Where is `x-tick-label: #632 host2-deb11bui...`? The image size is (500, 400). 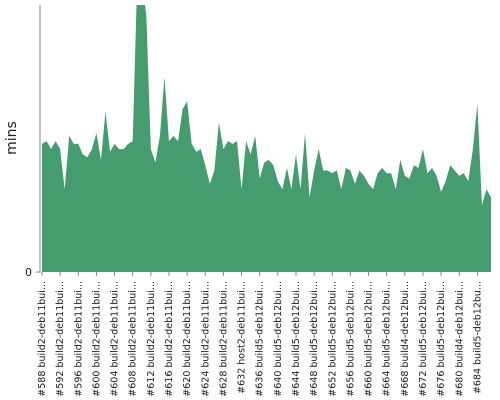 x-tick-label: #632 host2-deb11bui... is located at coordinates (242, 337).